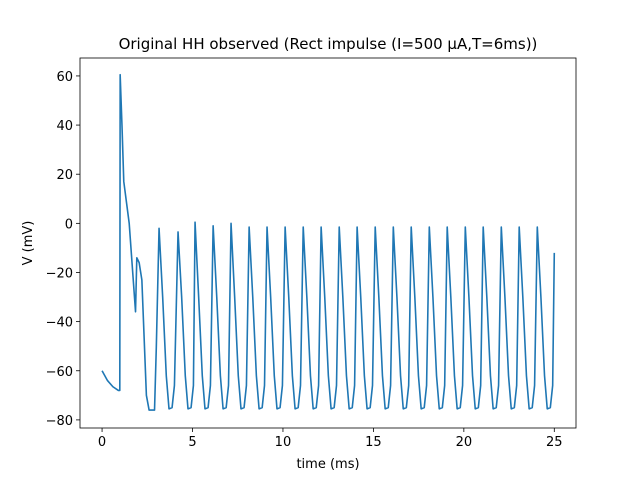  What do you see at coordinates (64, 175) in the screenshot?
I see `y-tick-label: 20` at bounding box center [64, 175].